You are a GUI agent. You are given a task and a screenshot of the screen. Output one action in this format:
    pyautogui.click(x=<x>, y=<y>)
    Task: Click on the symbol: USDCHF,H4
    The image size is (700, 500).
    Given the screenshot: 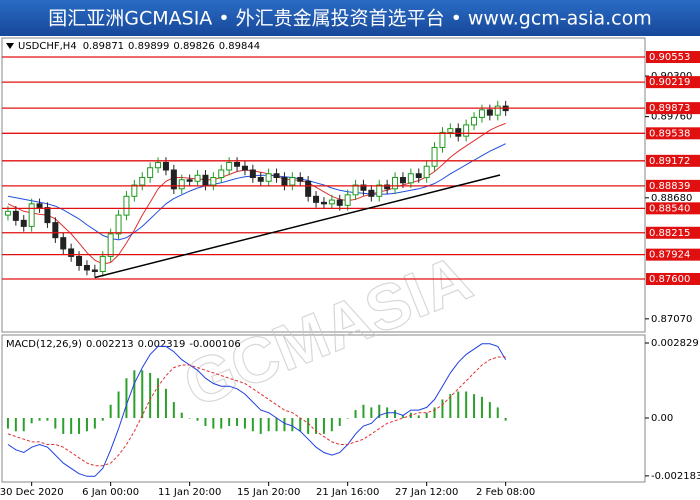 What is the action you would take?
    pyautogui.click(x=47, y=46)
    